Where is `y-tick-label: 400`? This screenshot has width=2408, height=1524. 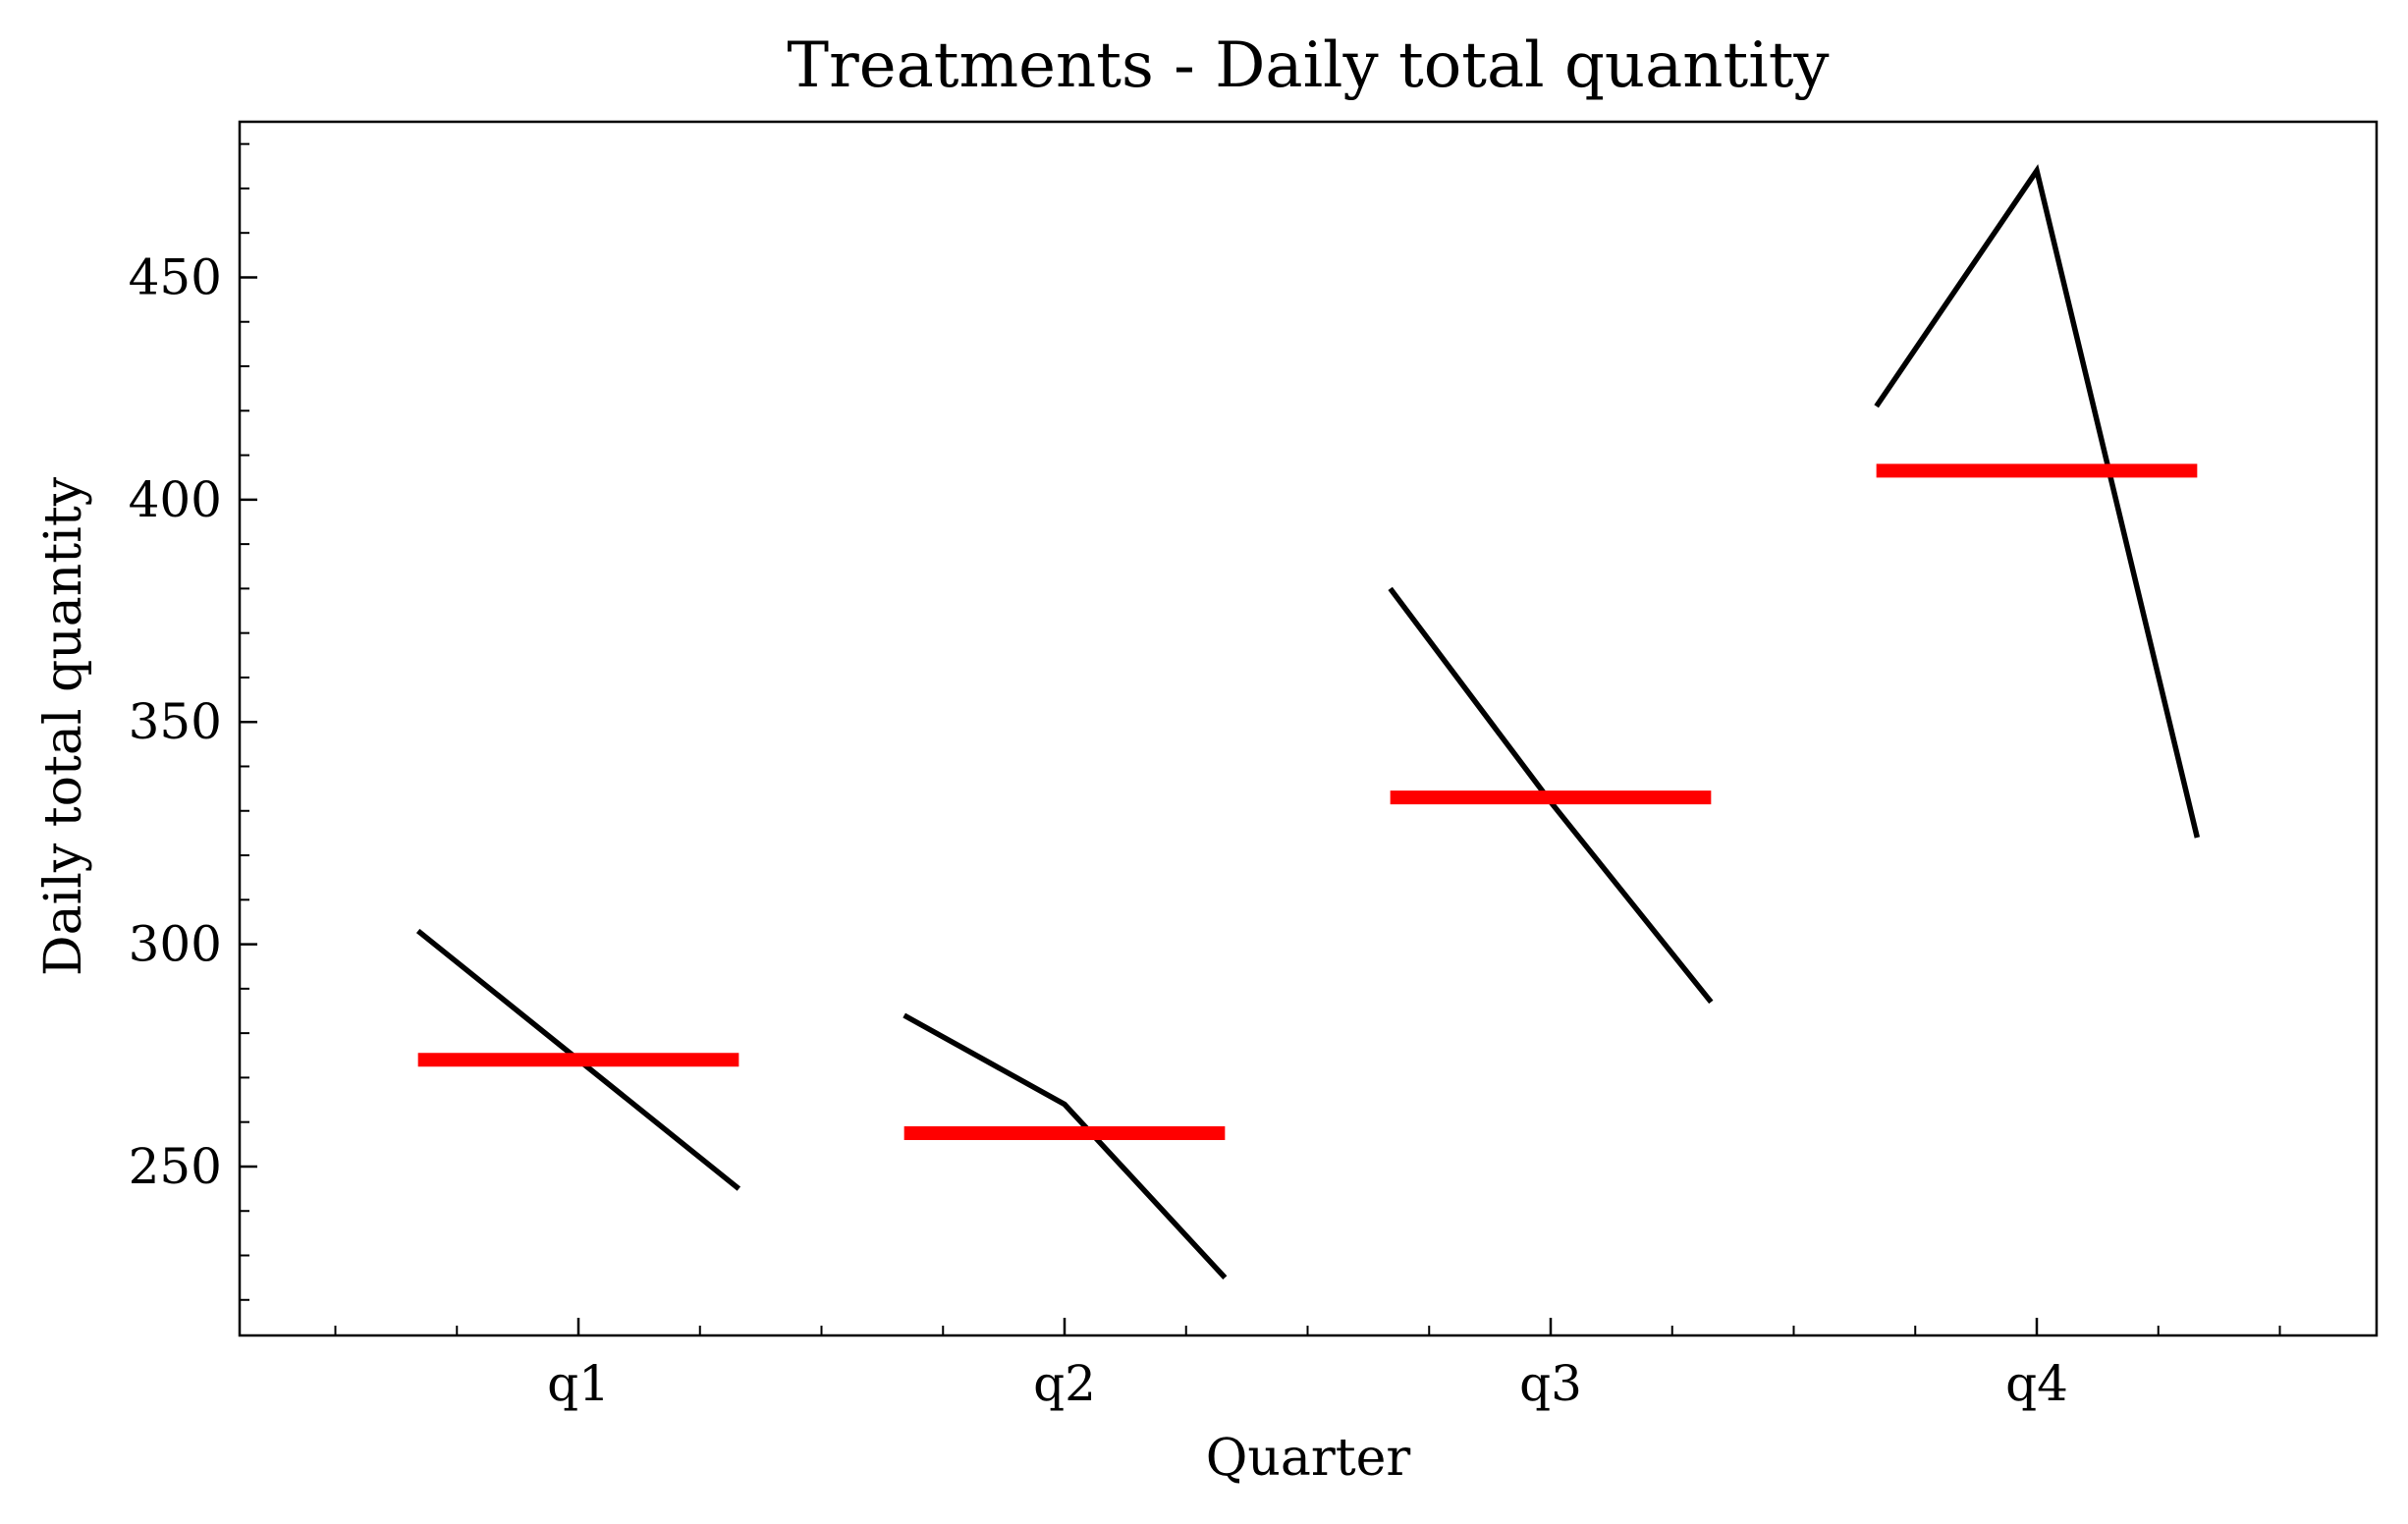
y-tick-label: 400 is located at coordinates (176, 499).